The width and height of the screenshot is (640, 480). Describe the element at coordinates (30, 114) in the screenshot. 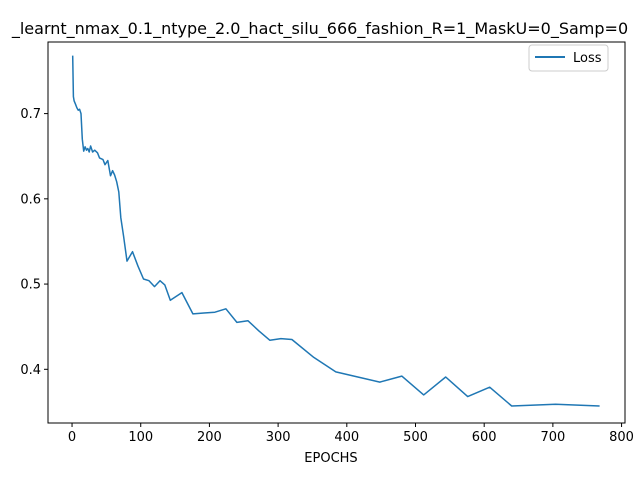

I see `y-tick-label: 0.7` at that location.